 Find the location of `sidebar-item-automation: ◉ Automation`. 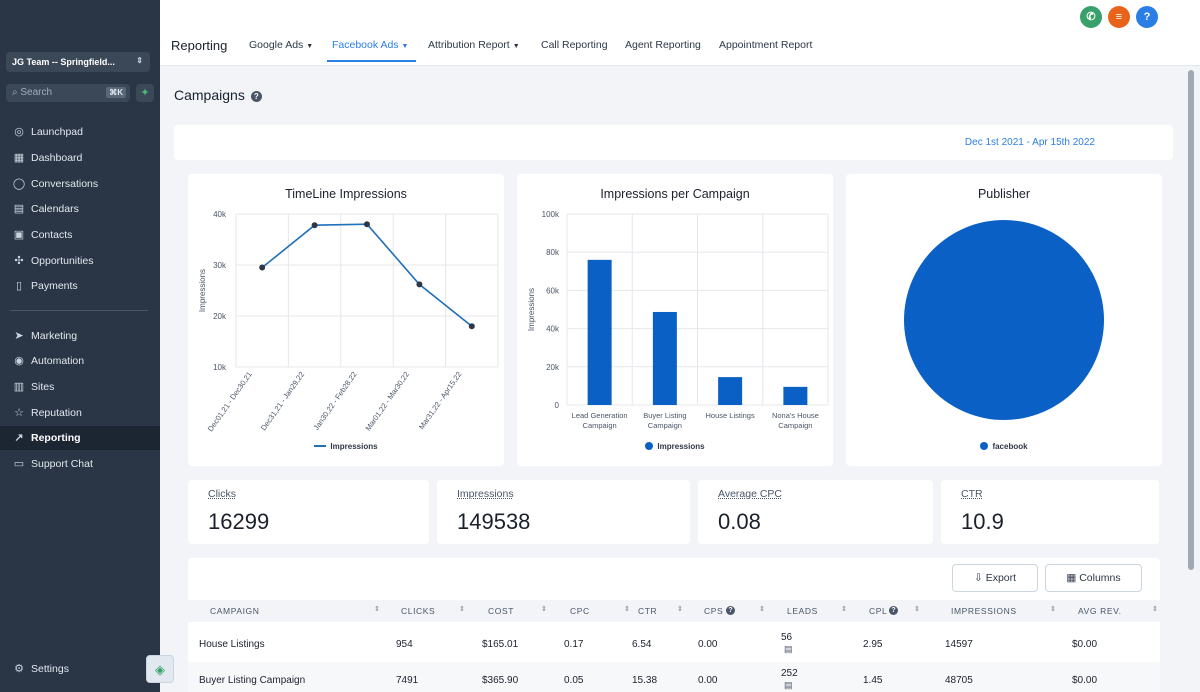

sidebar-item-automation: ◉ Automation is located at coordinates (80, 361).